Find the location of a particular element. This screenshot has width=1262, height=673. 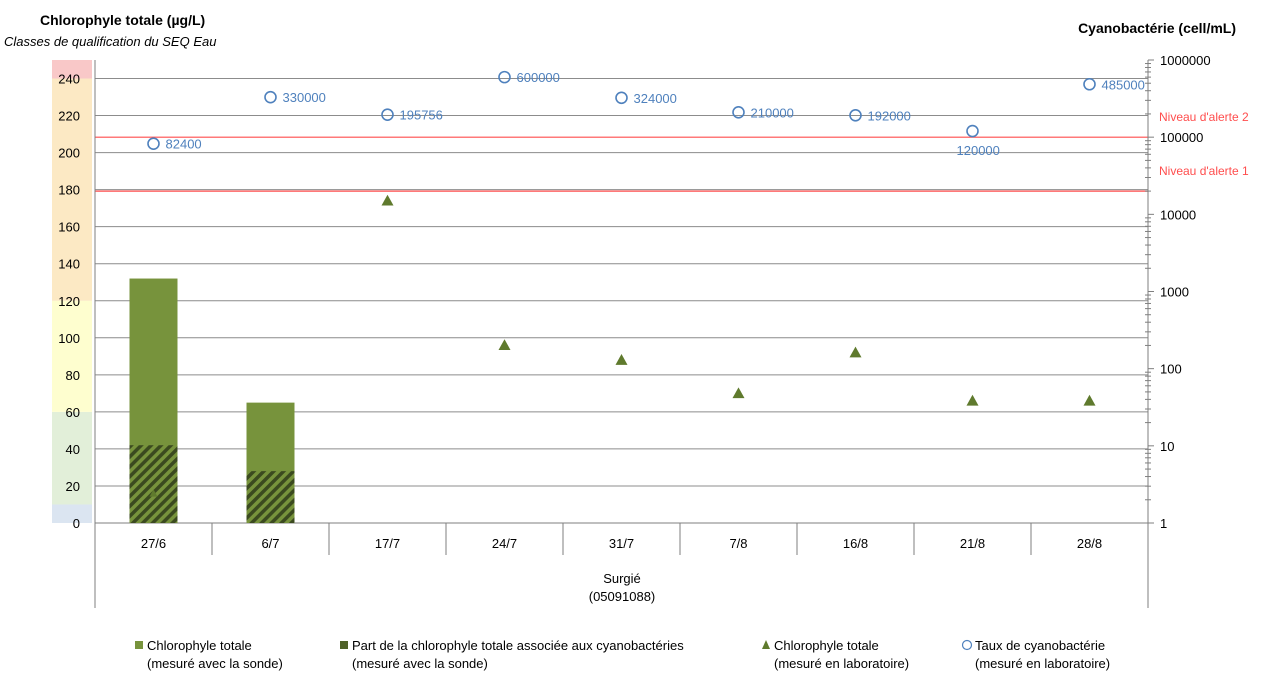

category-label: 6/7 is located at coordinates (270, 543).